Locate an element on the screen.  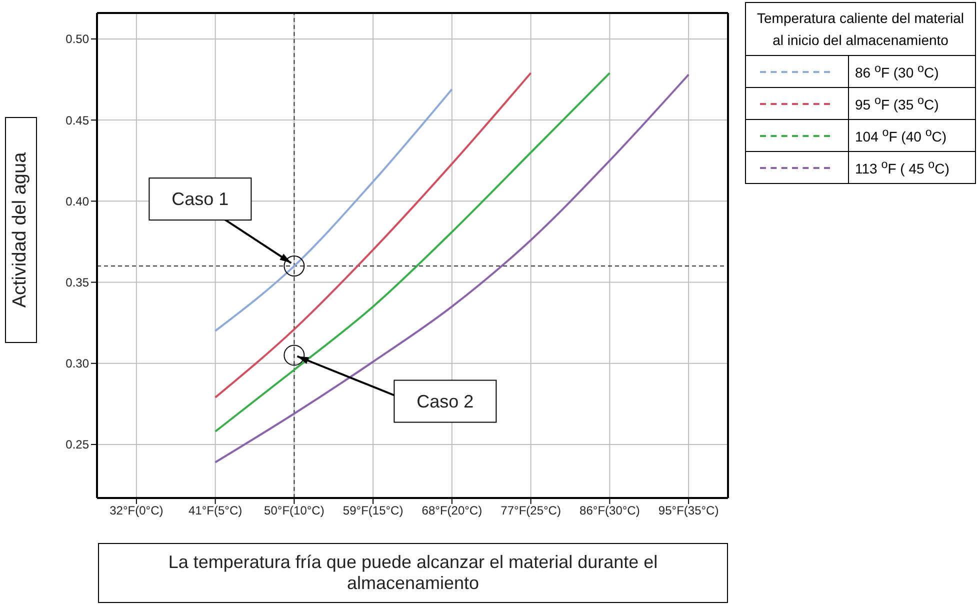
x-tick-label: 77°F(25°C) is located at coordinates (530, 511).